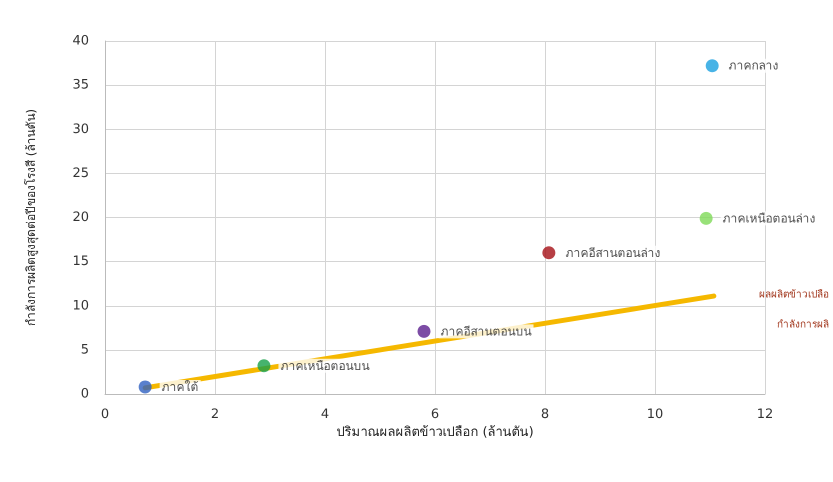 This screenshot has width=833, height=482. I want to click on y-tick-label: 20, so click(80, 217).